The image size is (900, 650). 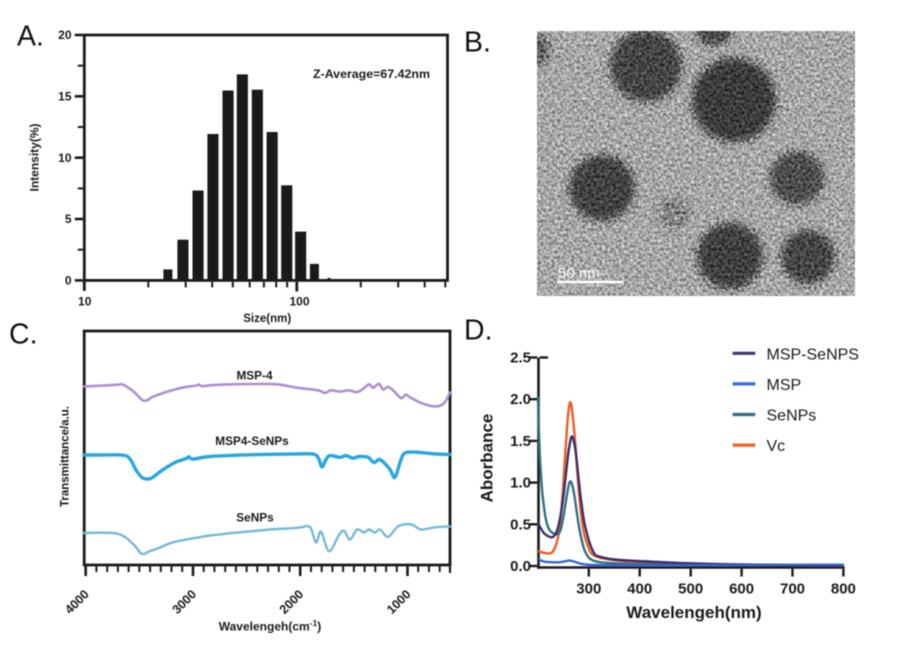 I want to click on svg-text: MSP-SeNPS, so click(x=813, y=354).